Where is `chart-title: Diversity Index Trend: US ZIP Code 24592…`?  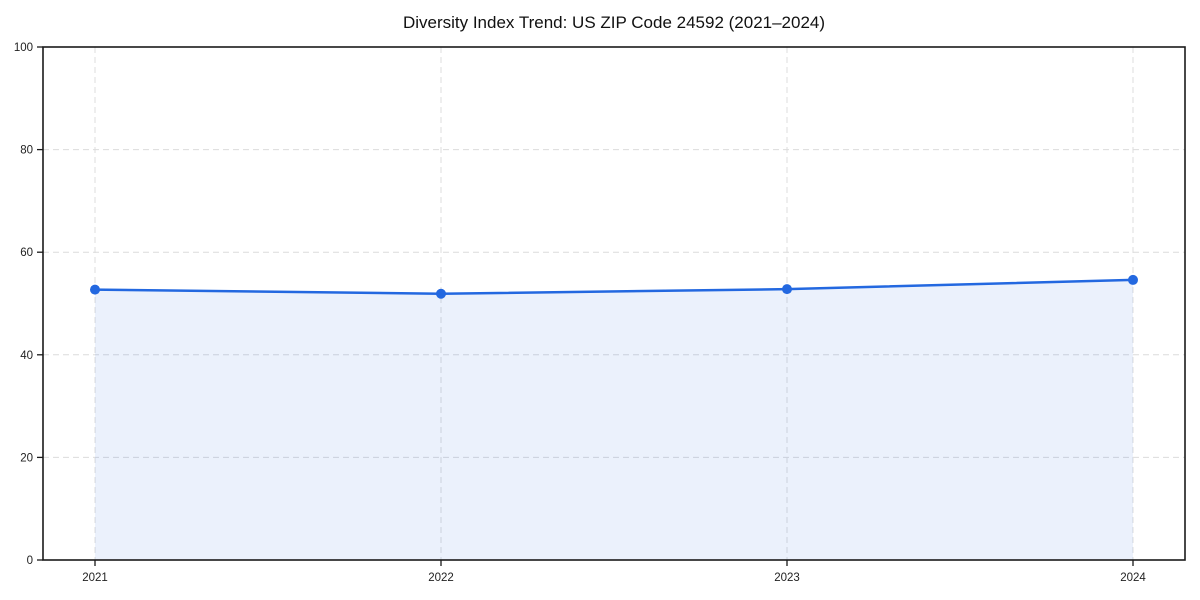
chart-title: Diversity Index Trend: US ZIP Code 24592… is located at coordinates (614, 22).